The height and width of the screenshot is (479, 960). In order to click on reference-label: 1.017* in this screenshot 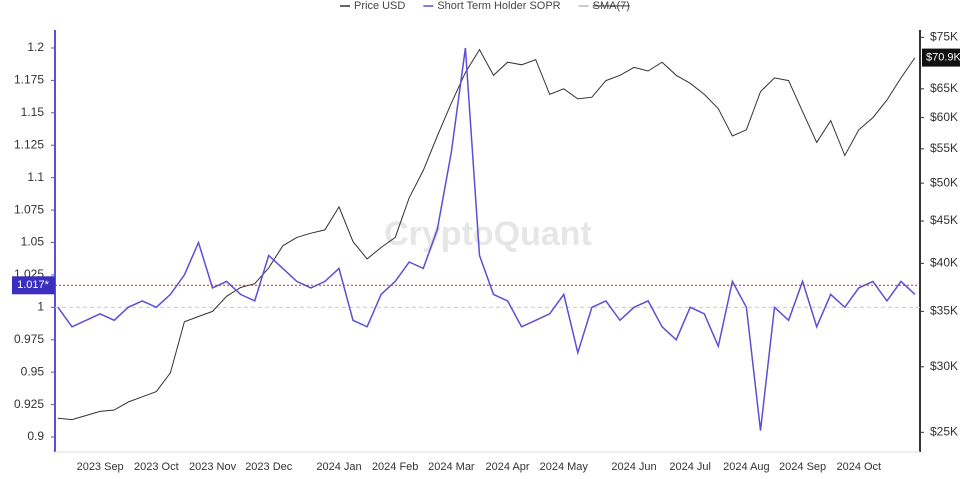, I will do `click(33, 285)`.